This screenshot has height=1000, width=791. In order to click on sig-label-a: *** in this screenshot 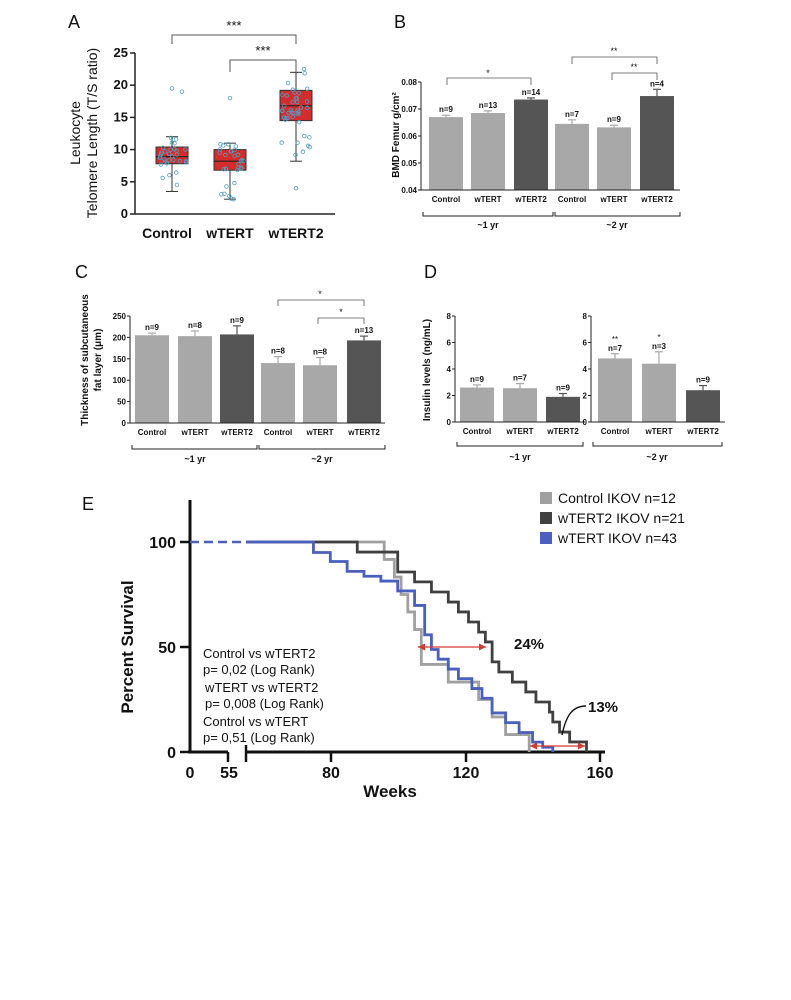, I will do `click(262, 50)`.